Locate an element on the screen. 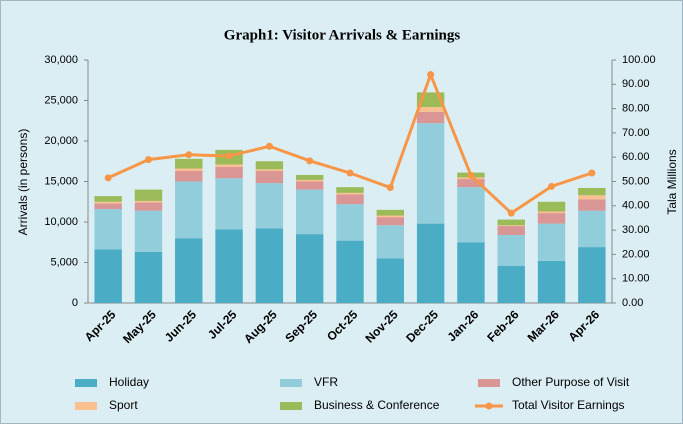 The width and height of the screenshot is (683, 424). y-tick-label: 20,000 is located at coordinates (61, 141).